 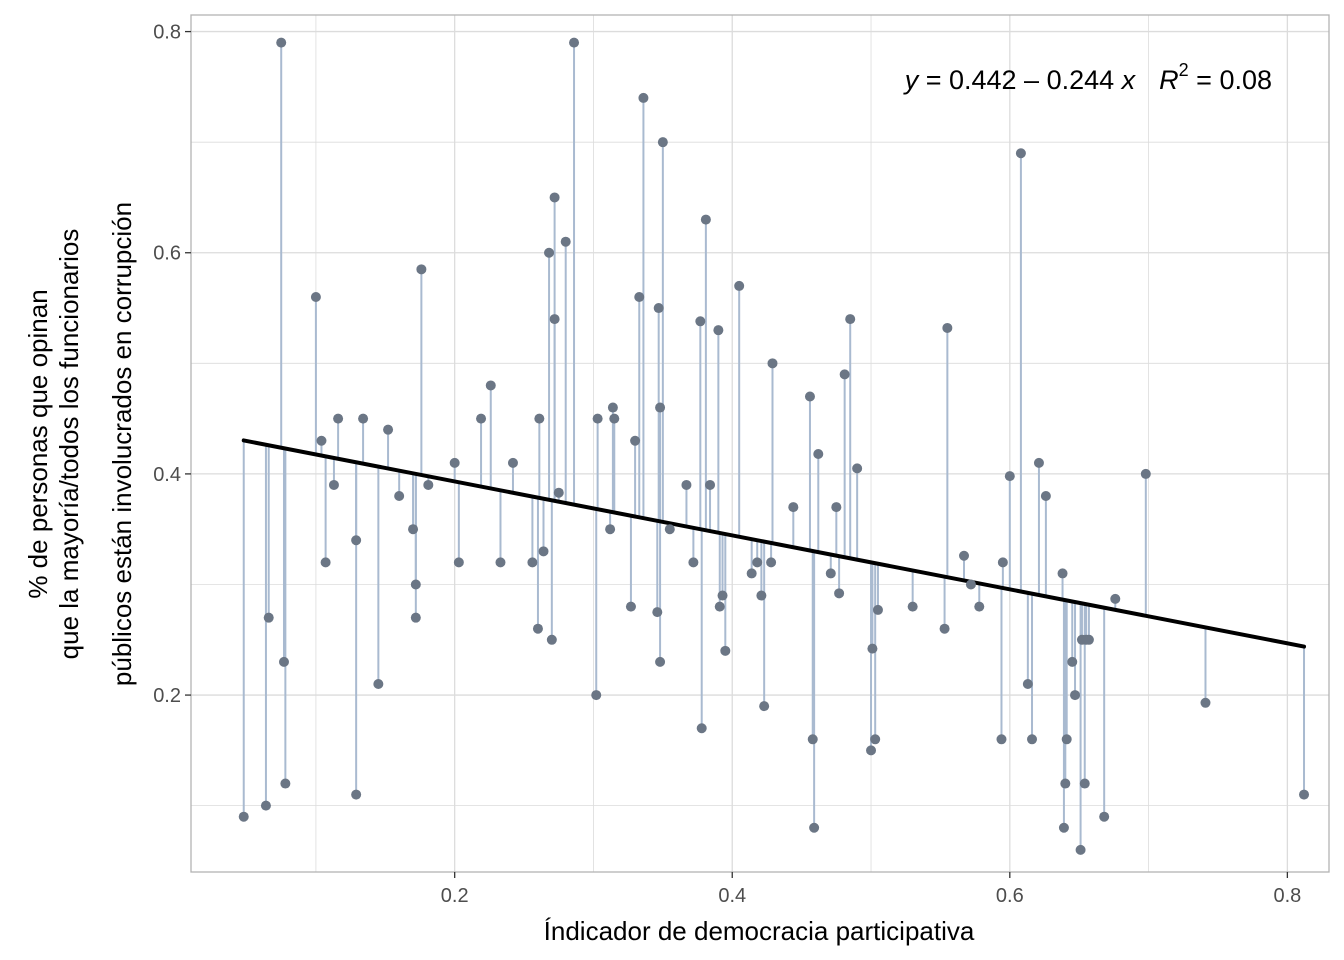 I want to click on y-tick-label-3: 0.8, so click(x=167, y=33).